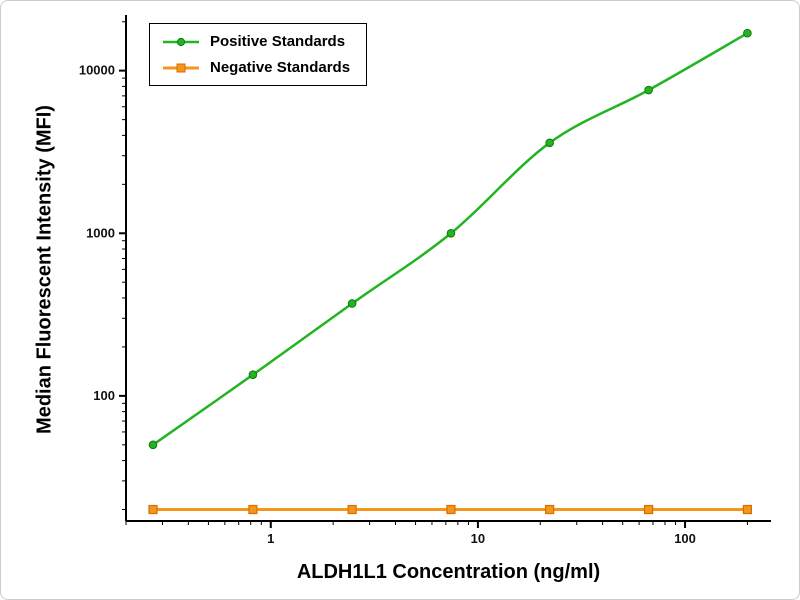 The width and height of the screenshot is (800, 600). What do you see at coordinates (102, 266) in the screenshot?
I see `y-ticks: 100 1000 10000` at bounding box center [102, 266].